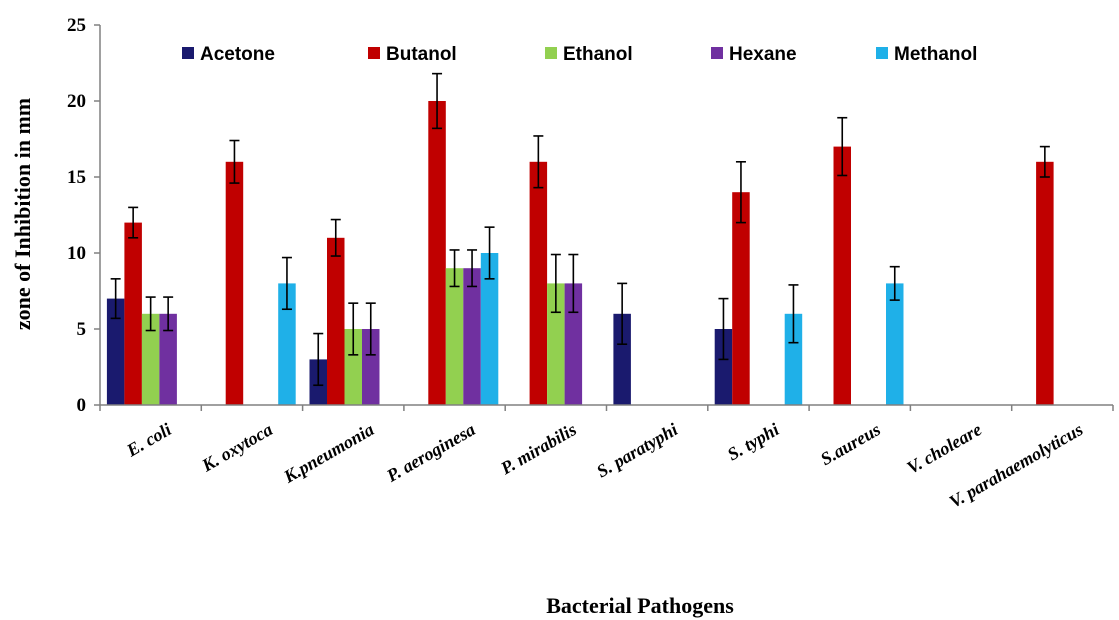  I want to click on category-label: K. oxytoca, so click(236, 447).